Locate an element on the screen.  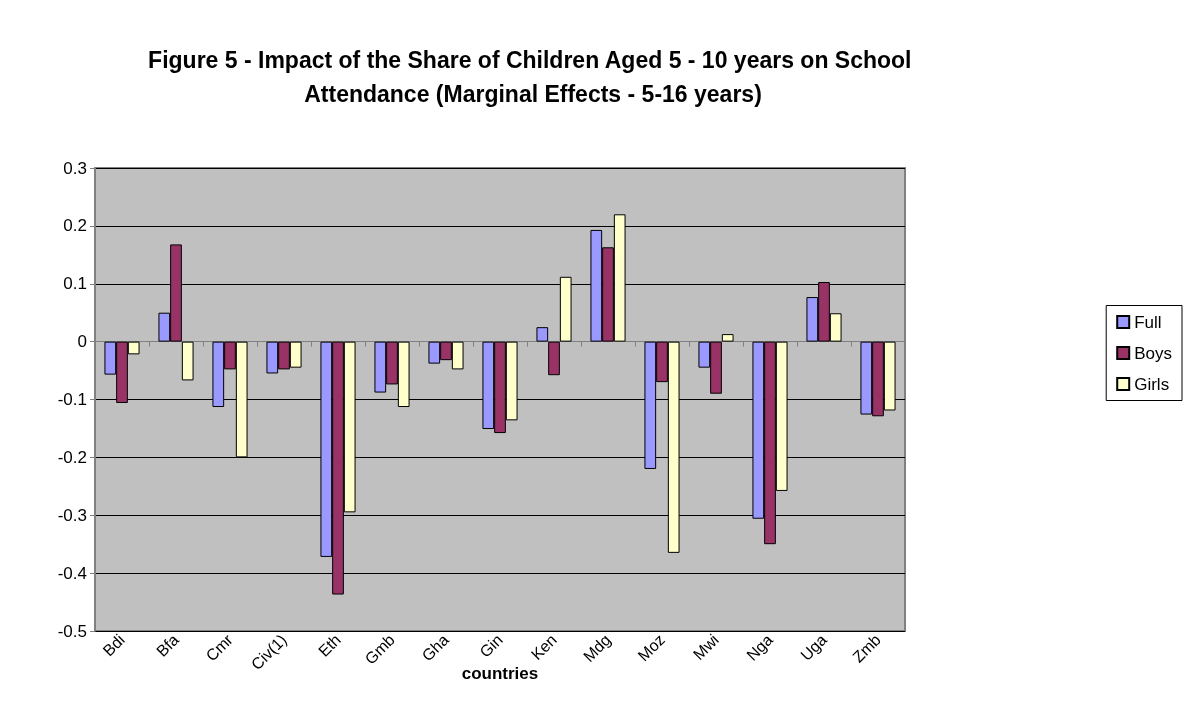
x-tick-label: Mwi is located at coordinates (706, 647).